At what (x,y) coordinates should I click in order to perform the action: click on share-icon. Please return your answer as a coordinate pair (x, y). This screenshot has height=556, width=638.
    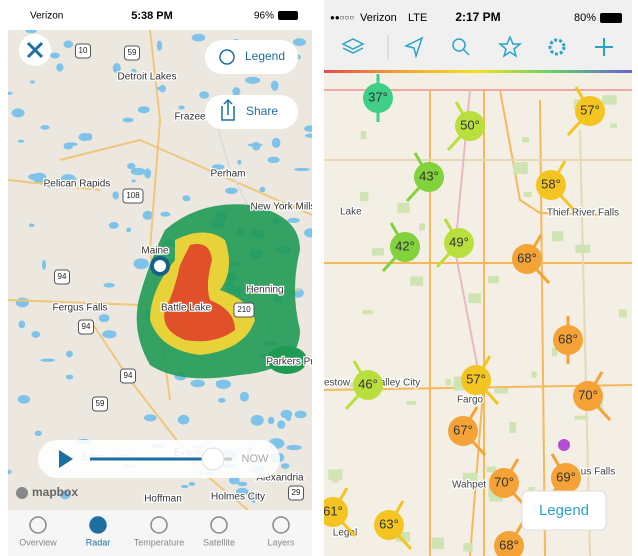
    Looking at the image, I should click on (228, 109).